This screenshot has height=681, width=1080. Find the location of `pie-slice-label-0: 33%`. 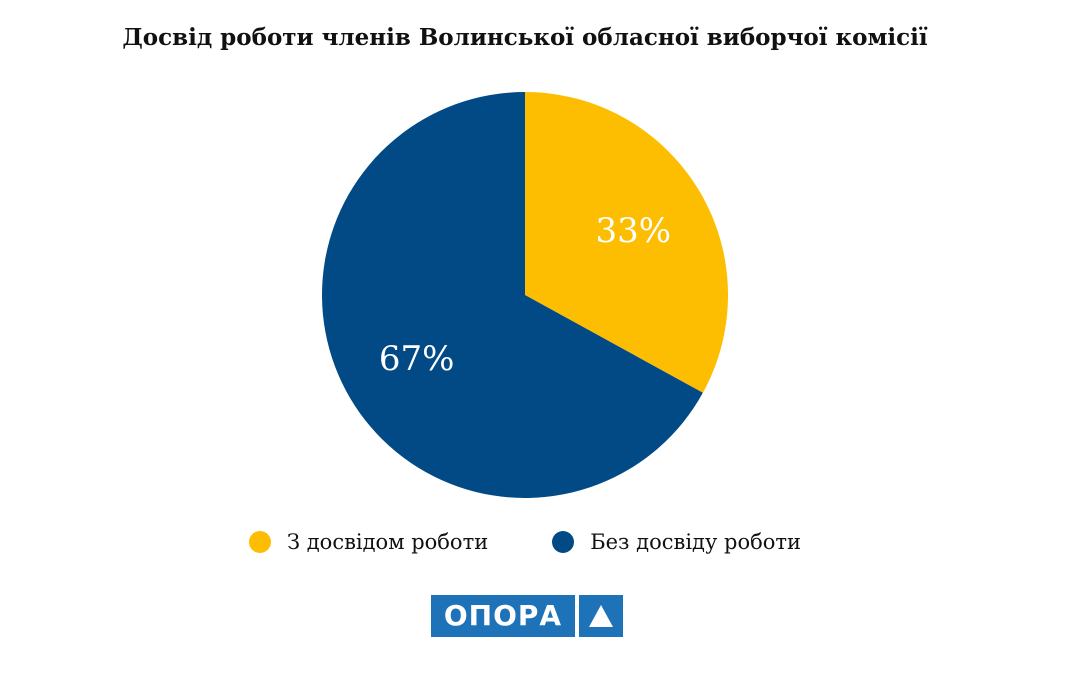

pie-slice-label-0: 33% is located at coordinates (634, 231).